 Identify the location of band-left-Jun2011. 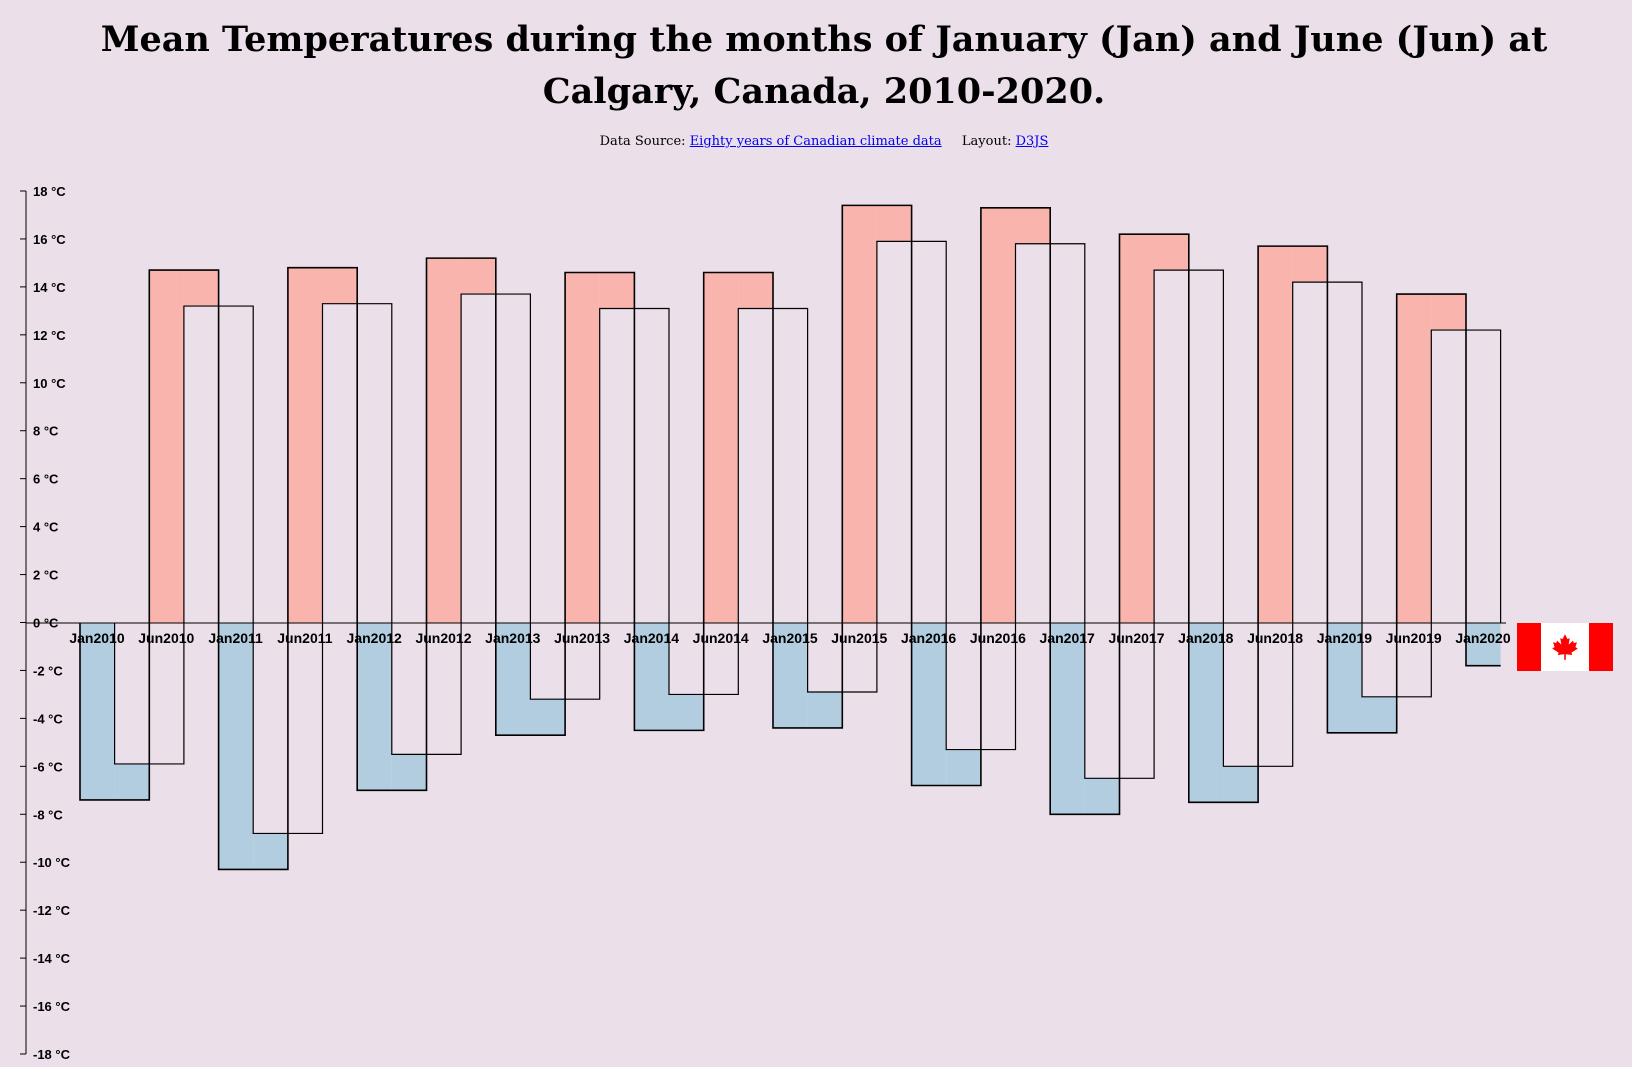
(305, 445).